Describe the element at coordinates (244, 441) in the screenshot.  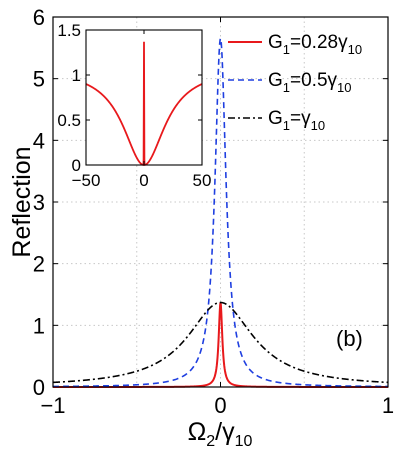
I see `x-label-sub2: 10` at that location.